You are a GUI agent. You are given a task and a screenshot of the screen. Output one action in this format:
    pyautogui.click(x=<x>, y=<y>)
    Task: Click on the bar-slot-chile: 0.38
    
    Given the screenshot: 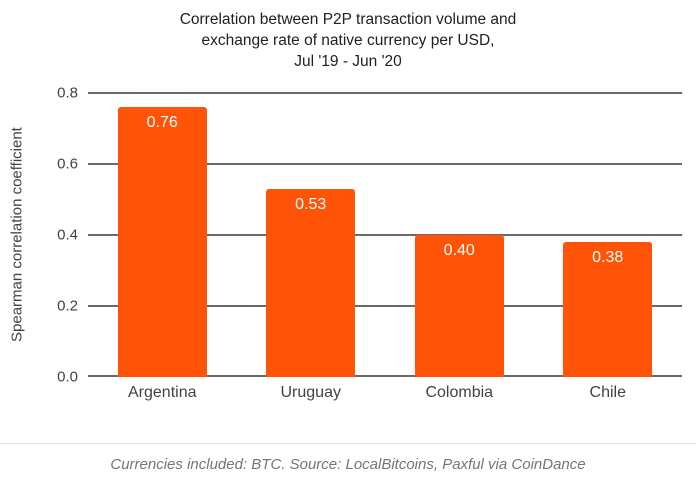 What is the action you would take?
    pyautogui.click(x=608, y=235)
    